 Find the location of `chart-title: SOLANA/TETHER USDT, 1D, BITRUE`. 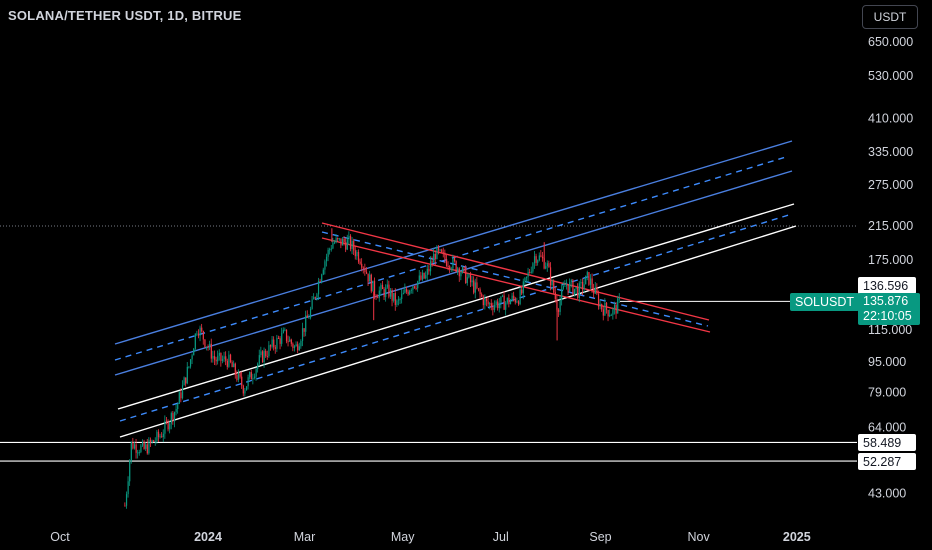

chart-title: SOLANA/TETHER USDT, 1D, BITRUE is located at coordinates (125, 15).